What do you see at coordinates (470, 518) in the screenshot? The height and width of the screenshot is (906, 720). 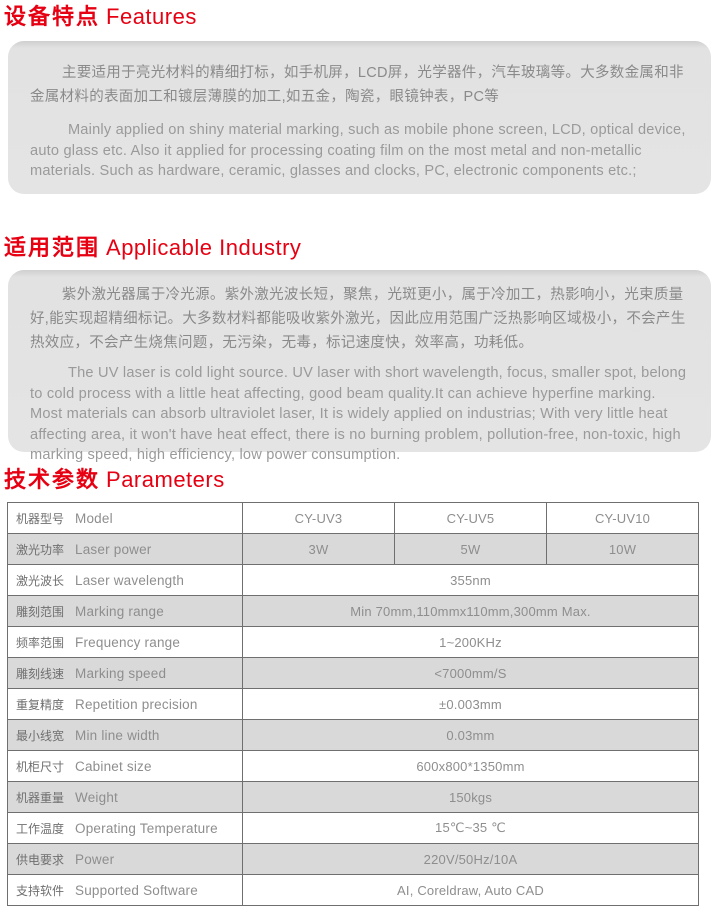 I see `spec-value-cell: CY-UV5` at bounding box center [470, 518].